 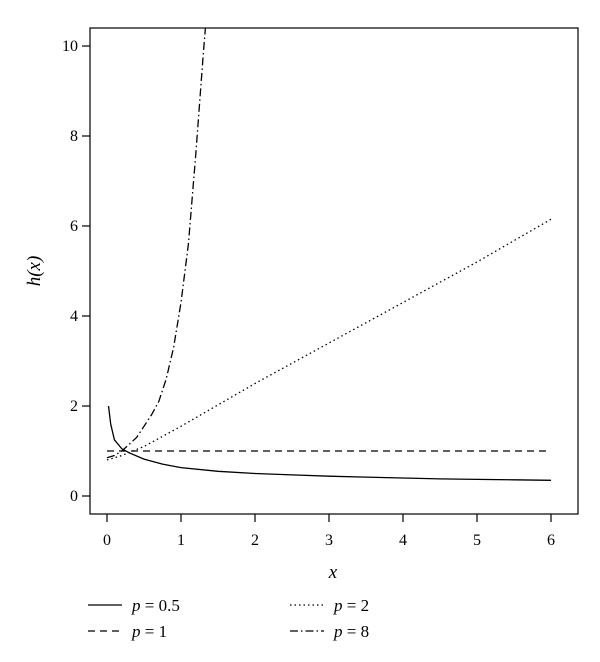 I want to click on y-tick-label: 10, so click(x=70, y=46).